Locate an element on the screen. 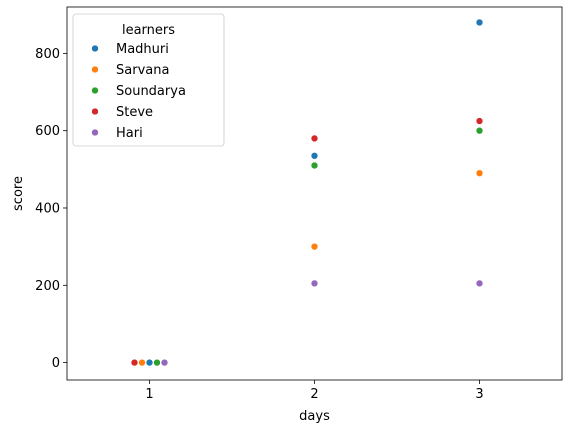  x-axis-ticks: 1 2 3 is located at coordinates (314, 391).